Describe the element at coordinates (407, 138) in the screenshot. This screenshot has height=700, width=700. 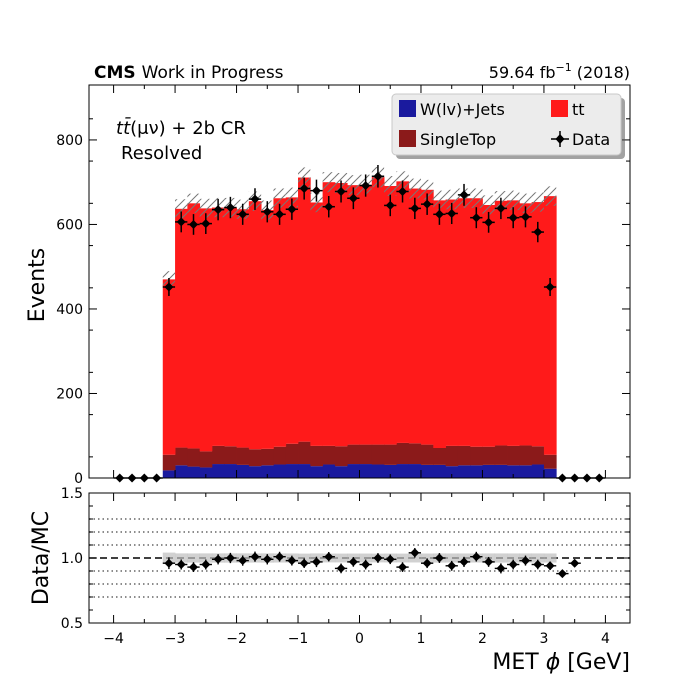
I see `legend-swatch-singletop` at that location.